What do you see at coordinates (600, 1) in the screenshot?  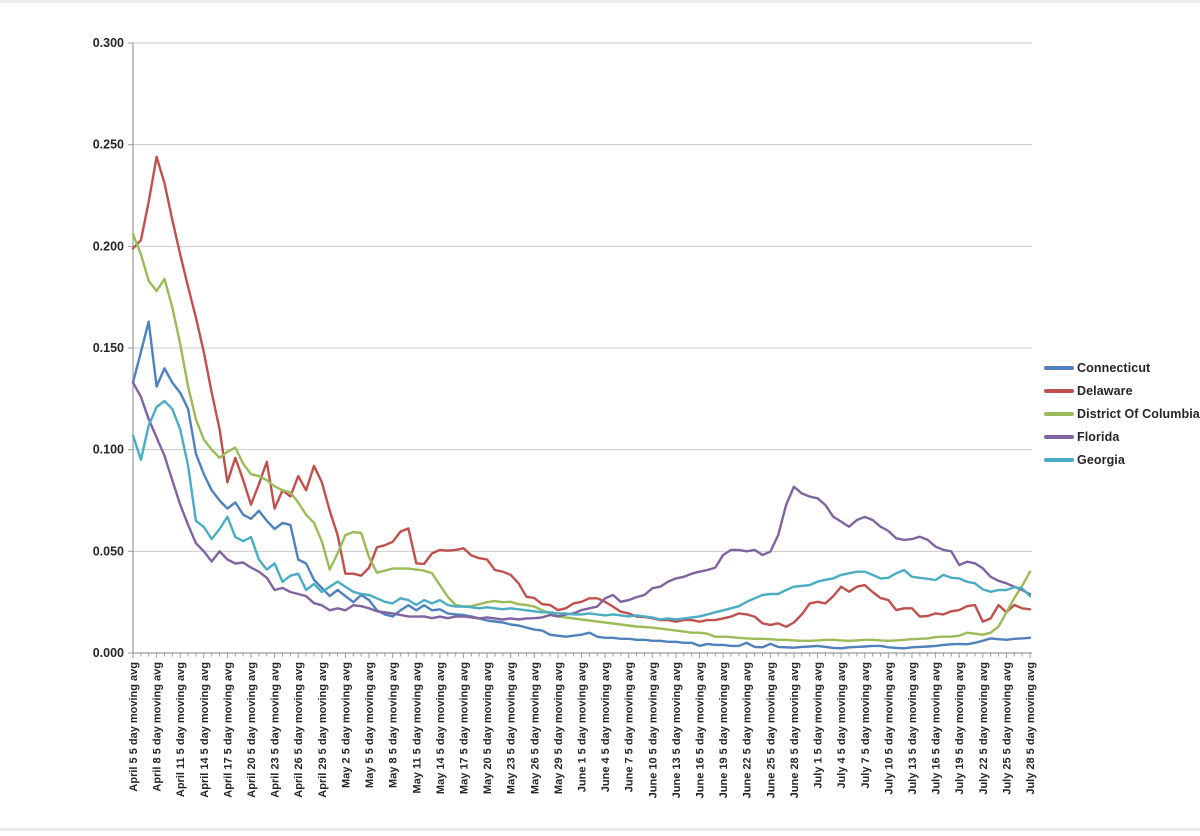 I see `top-edge-strip` at bounding box center [600, 1].